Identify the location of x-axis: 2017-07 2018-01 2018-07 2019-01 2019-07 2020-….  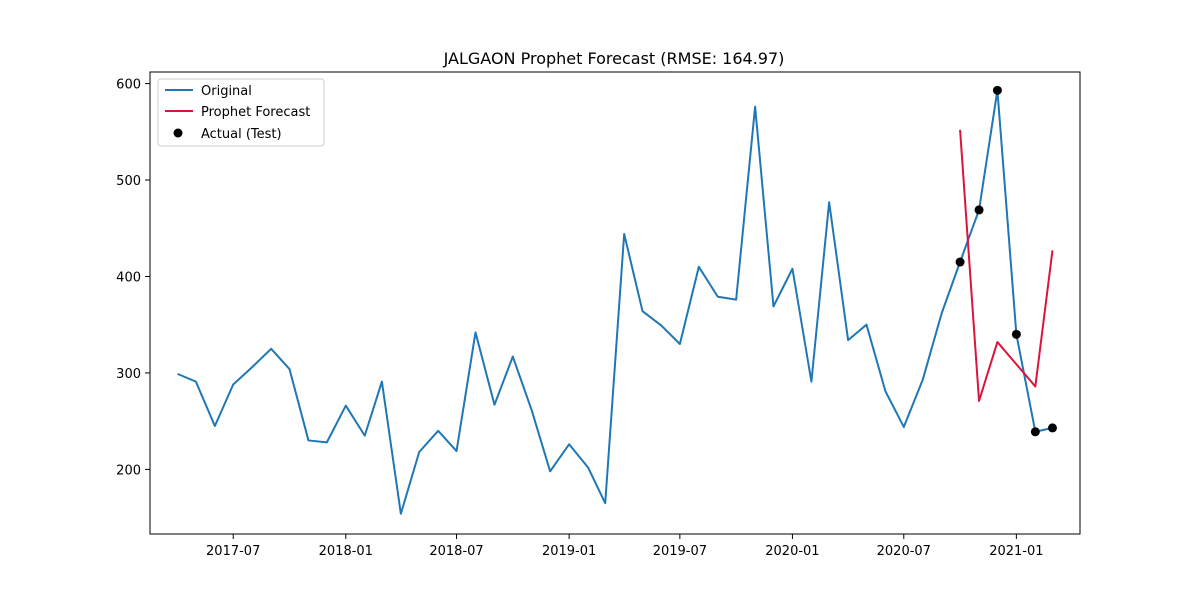
(625, 546).